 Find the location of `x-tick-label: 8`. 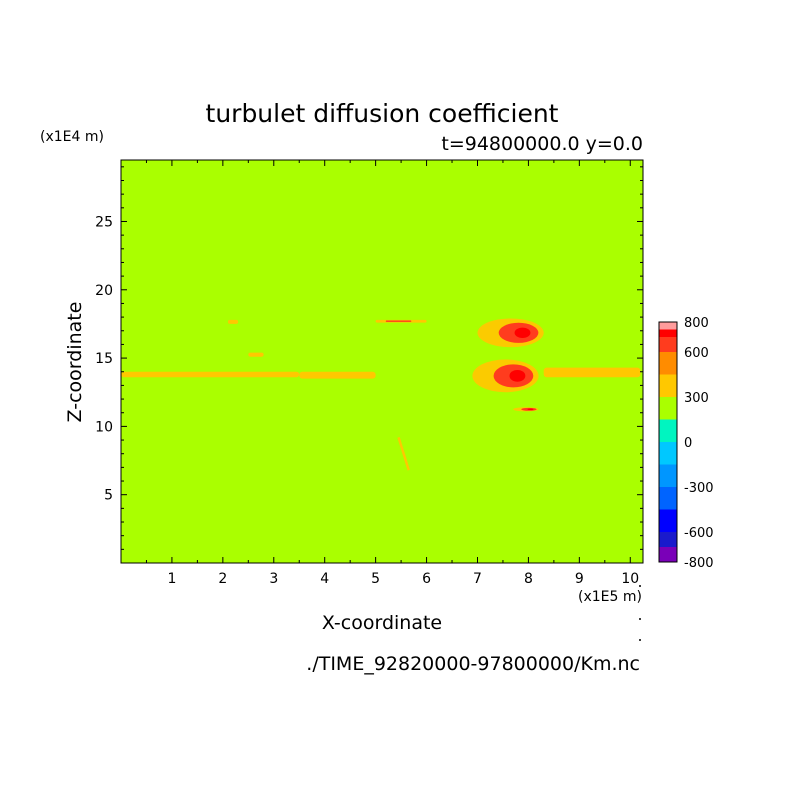

x-tick-label: 8 is located at coordinates (528, 579).